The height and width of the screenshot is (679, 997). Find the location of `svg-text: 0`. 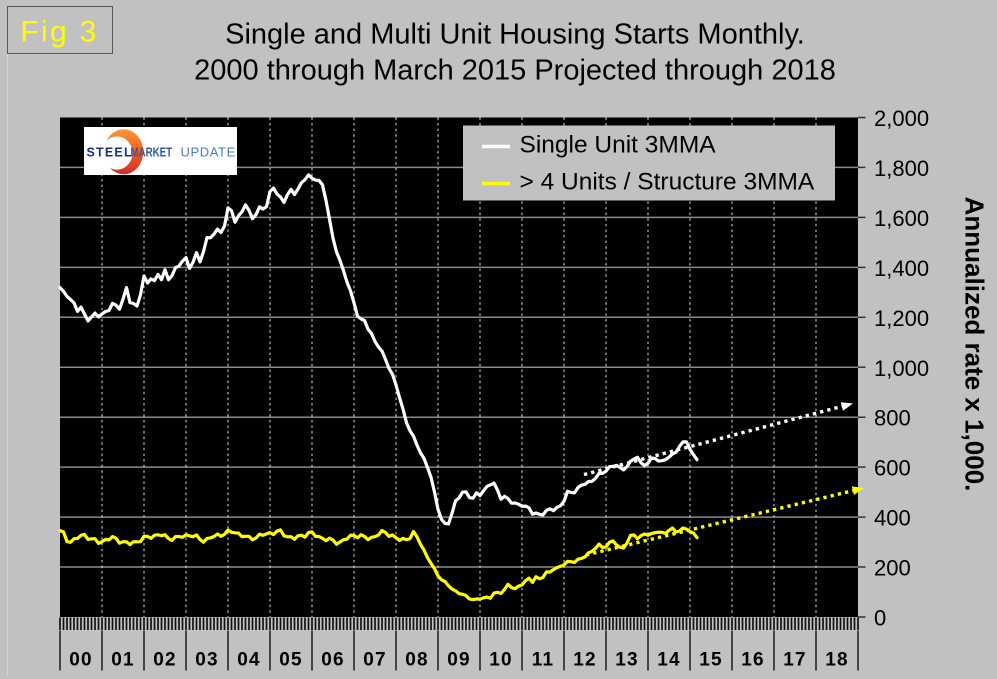

svg-text: 0 is located at coordinates (880, 618).